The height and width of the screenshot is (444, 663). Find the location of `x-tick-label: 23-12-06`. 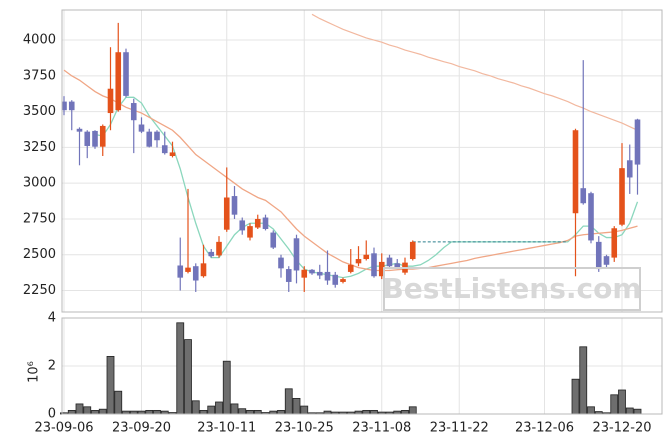

x-tick-label: 23-12-06 is located at coordinates (544, 428).